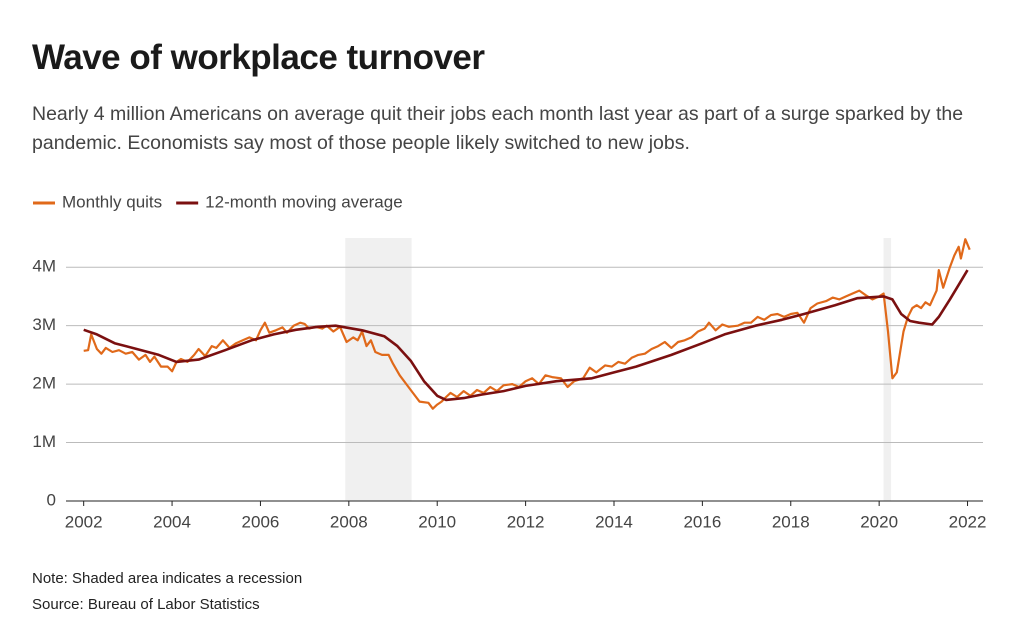 This screenshot has height=642, width=1024. Describe the element at coordinates (258, 57) in the screenshot. I see `chart-title: Wave of workplace turnover` at that location.